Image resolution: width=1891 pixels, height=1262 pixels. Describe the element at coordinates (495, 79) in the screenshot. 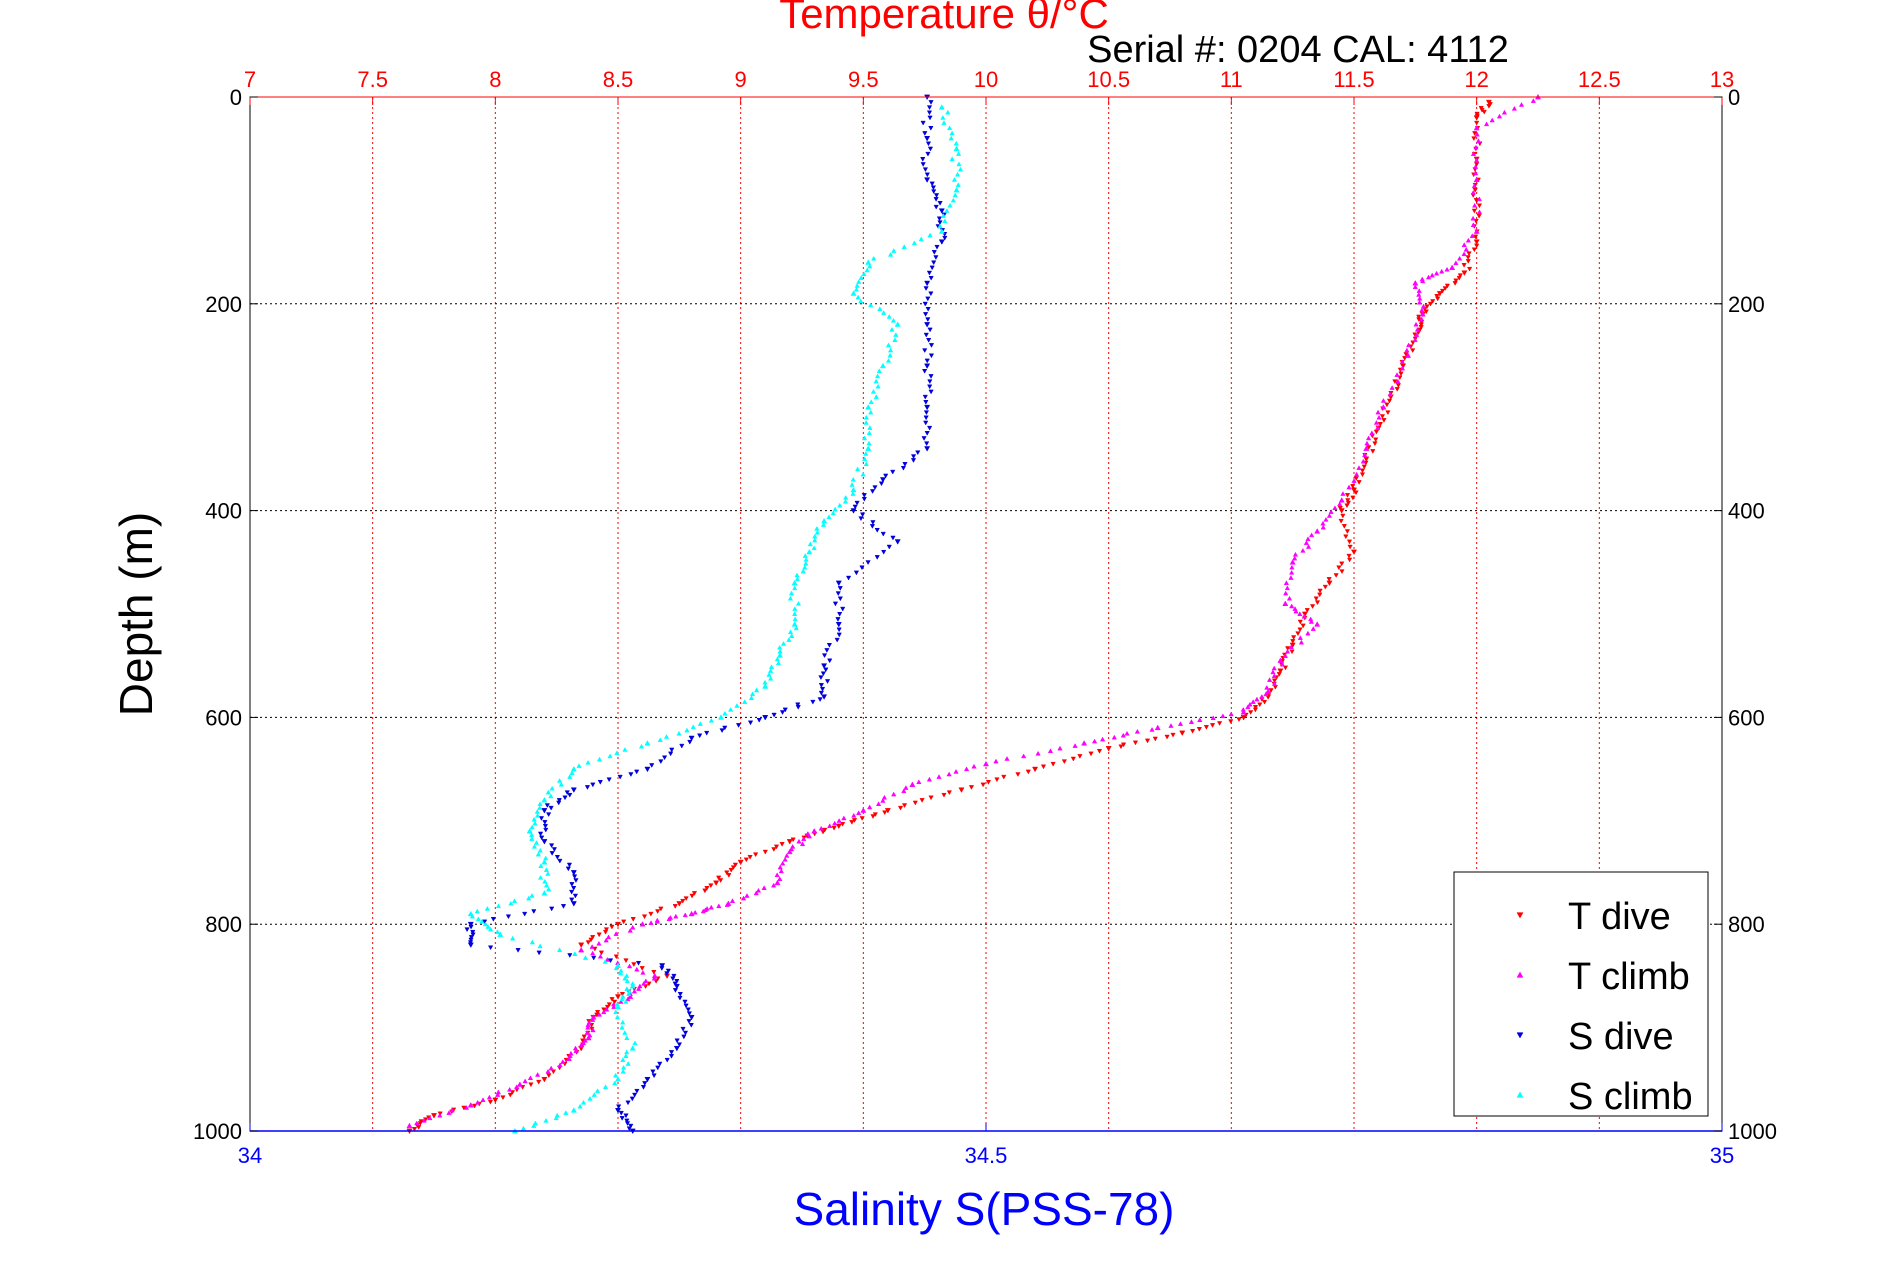

I see `temperature-tick-label: 8` at that location.